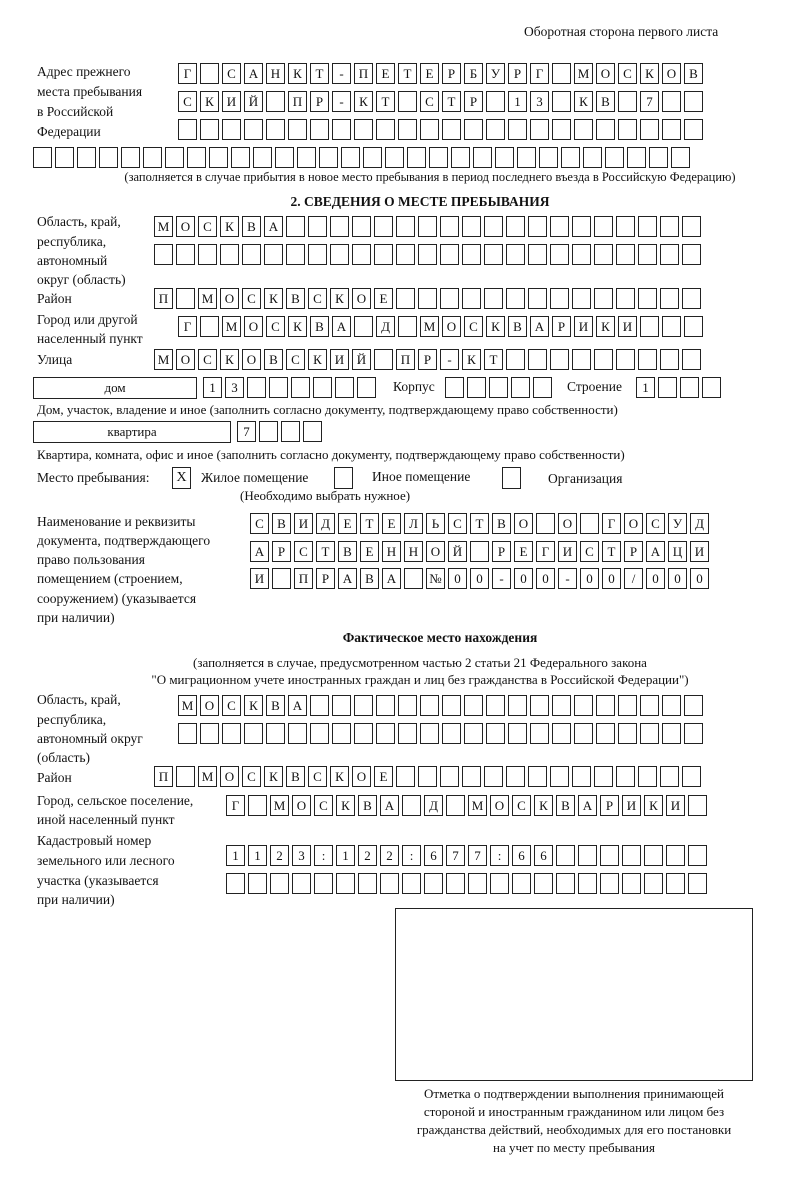 The image size is (800, 1180). Describe the element at coordinates (699, 578) in the screenshot. I see `char-cell: 0` at that location.